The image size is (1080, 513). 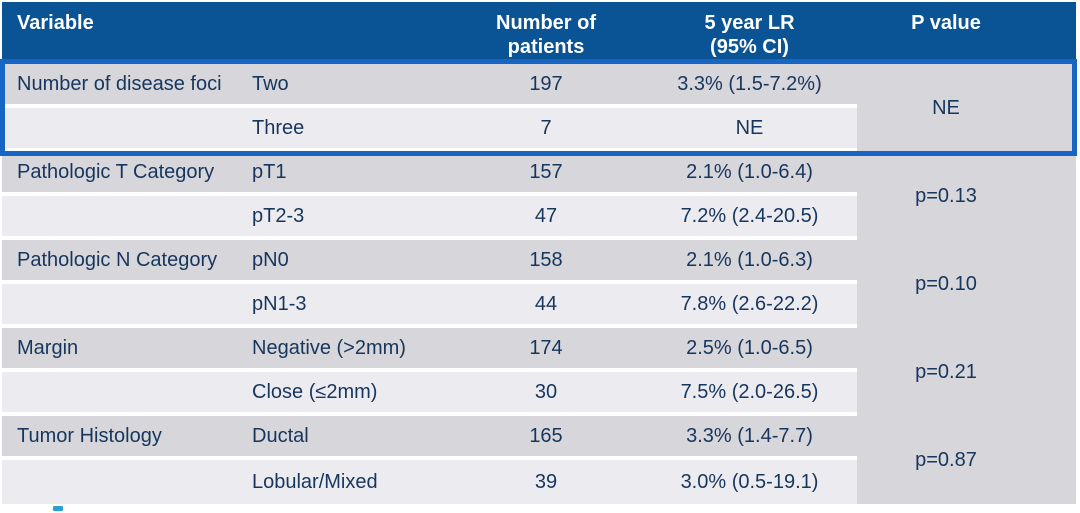 I want to click on patients-cell: 174, so click(x=546, y=350).